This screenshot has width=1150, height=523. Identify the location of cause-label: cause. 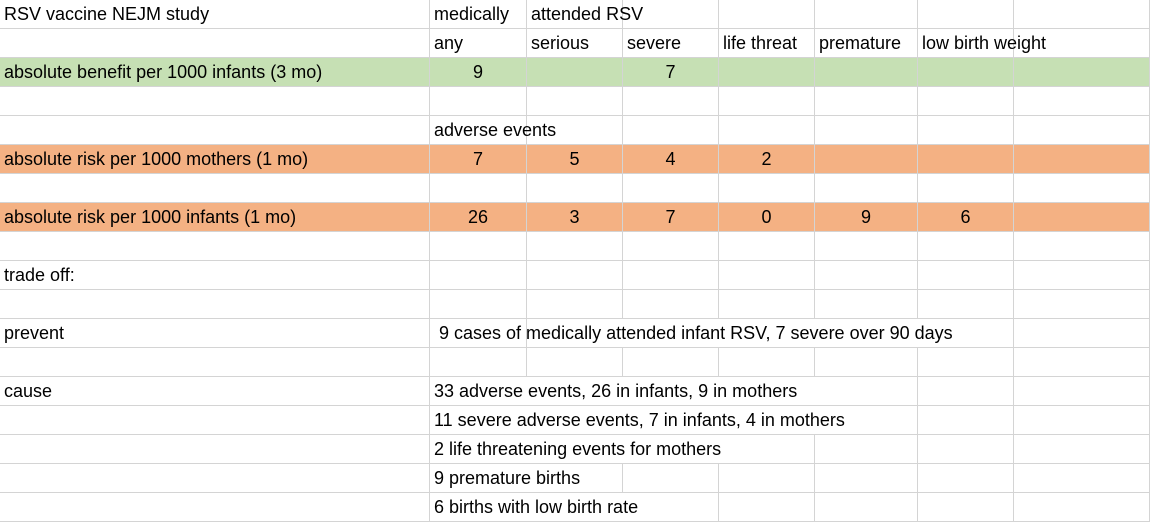
(215, 391).